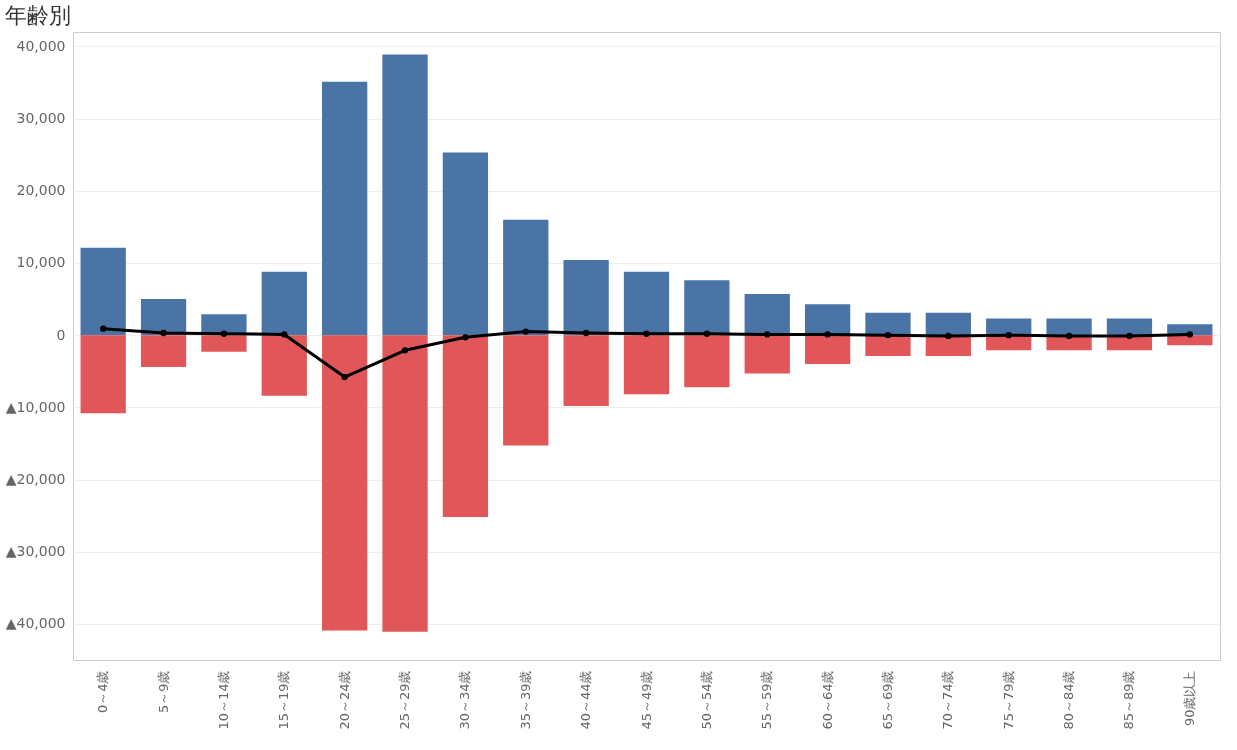 Image resolution: width=1237 pixels, height=750 pixels. Describe the element at coordinates (1069, 700) in the screenshot. I see `x-tick-label: 80～84歳` at that location.